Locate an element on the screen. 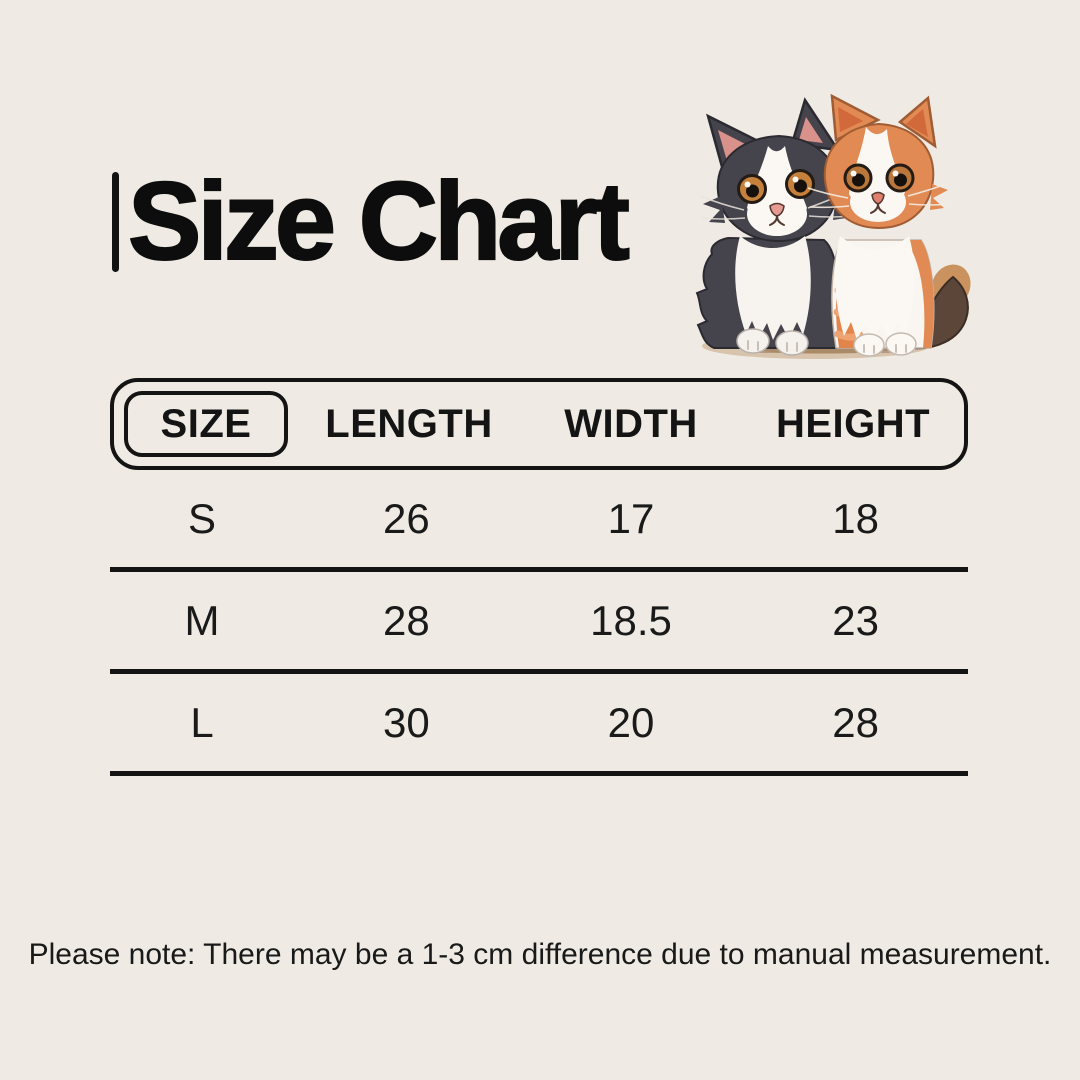 Image resolution: width=1080 pixels, height=1080 pixels. title-block: Size Chart is located at coordinates (371, 221).